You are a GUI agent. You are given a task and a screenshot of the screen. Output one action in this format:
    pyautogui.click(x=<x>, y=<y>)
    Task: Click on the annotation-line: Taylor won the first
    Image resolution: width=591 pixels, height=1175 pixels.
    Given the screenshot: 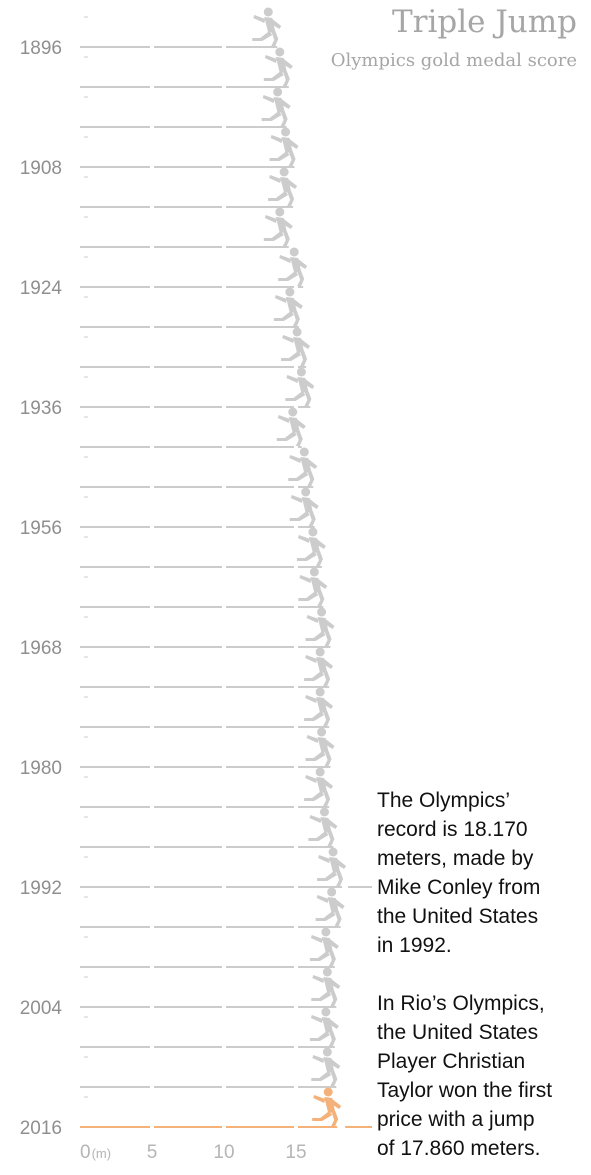 What is the action you would take?
    pyautogui.click(x=465, y=1090)
    